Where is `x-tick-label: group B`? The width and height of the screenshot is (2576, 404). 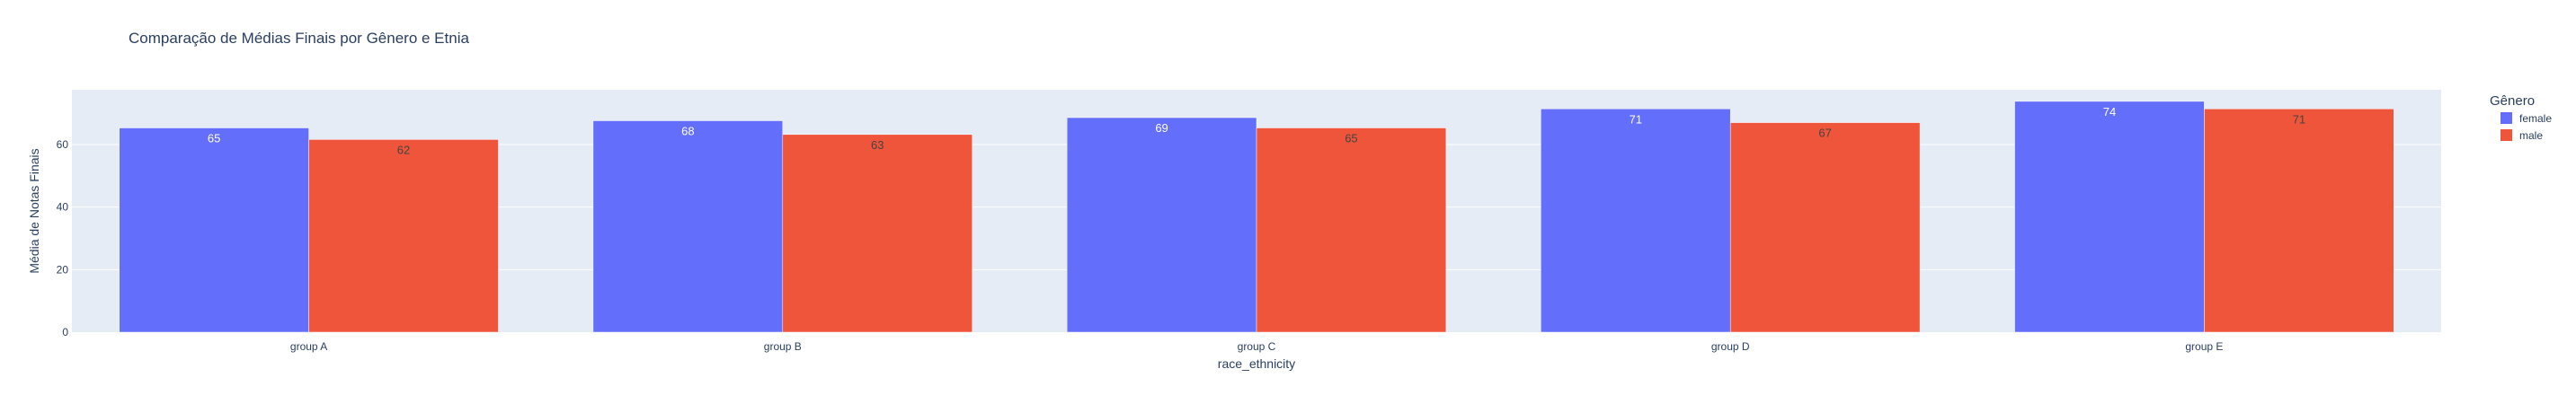 x-tick-label: group B is located at coordinates (783, 347).